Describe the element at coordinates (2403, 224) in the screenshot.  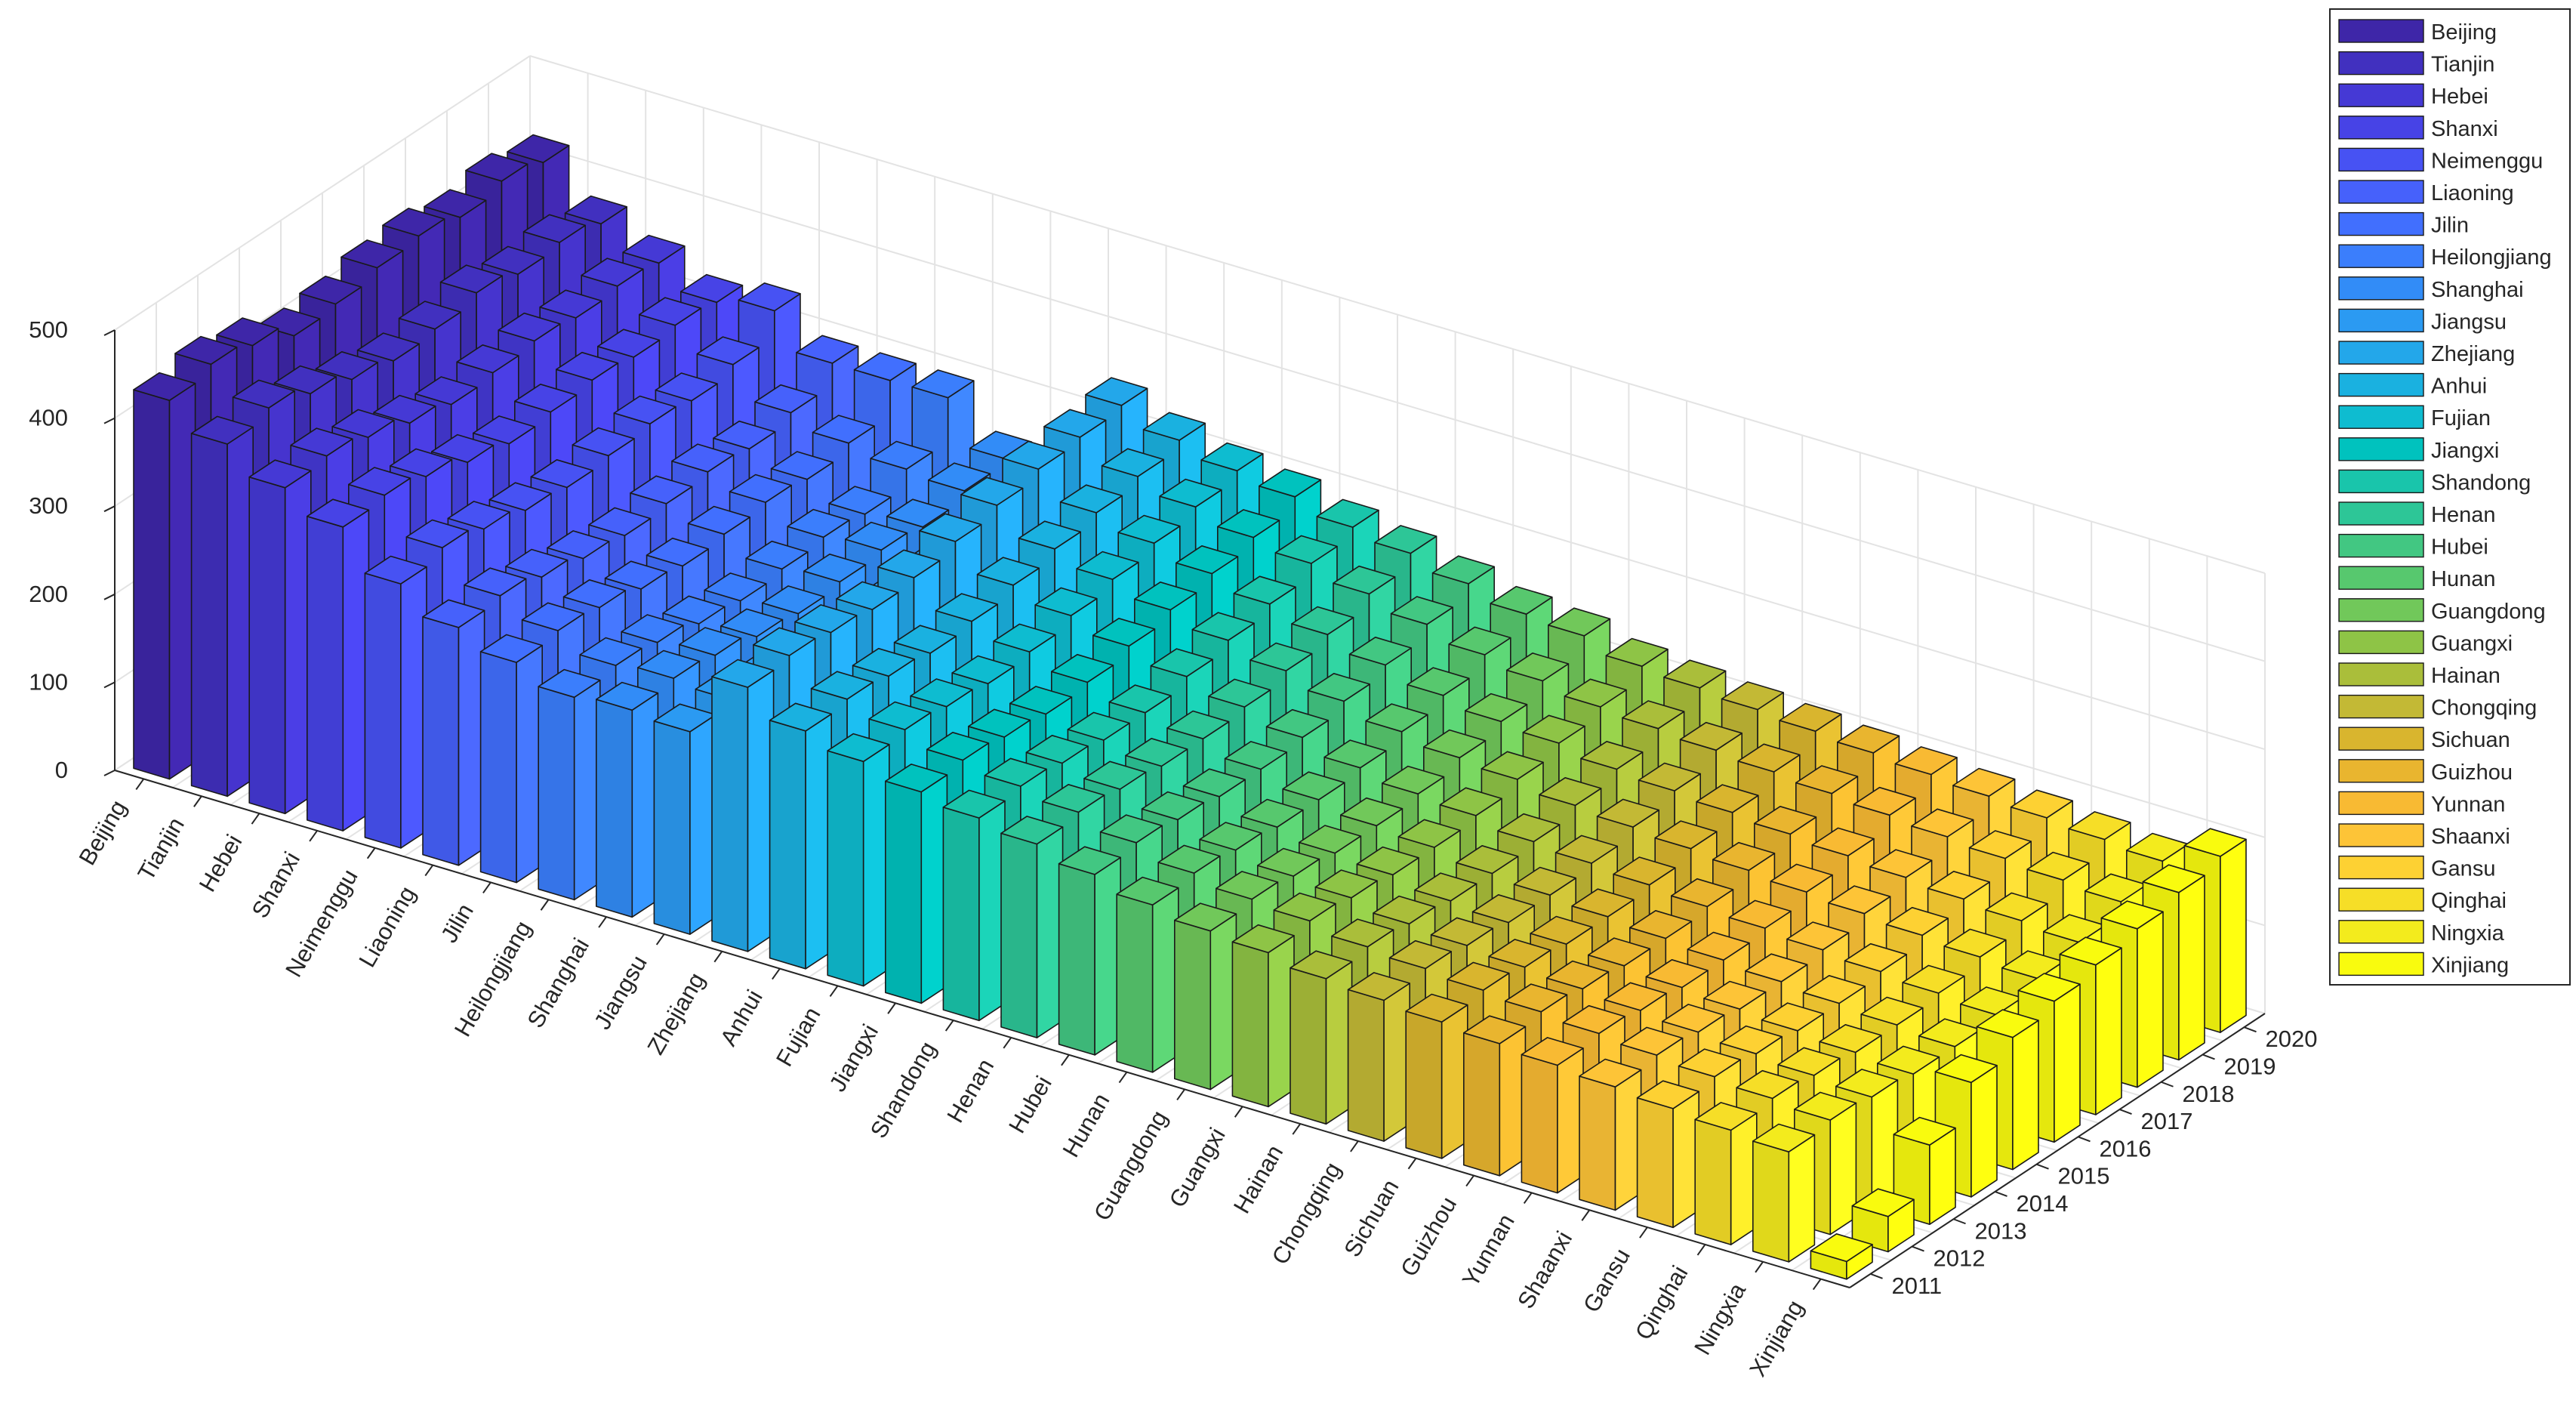
I see `legend-entry-jilin: Jilin` at that location.